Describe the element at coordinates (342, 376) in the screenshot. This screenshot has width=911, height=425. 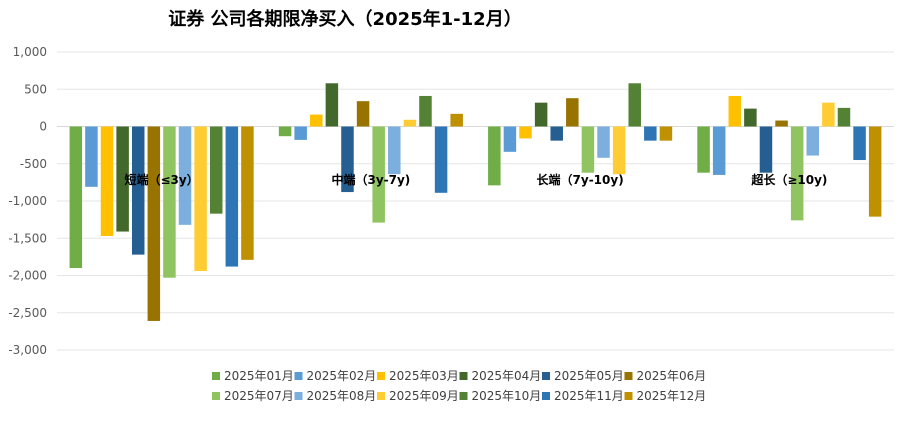
I see `legend-label: 2025年02月` at that location.